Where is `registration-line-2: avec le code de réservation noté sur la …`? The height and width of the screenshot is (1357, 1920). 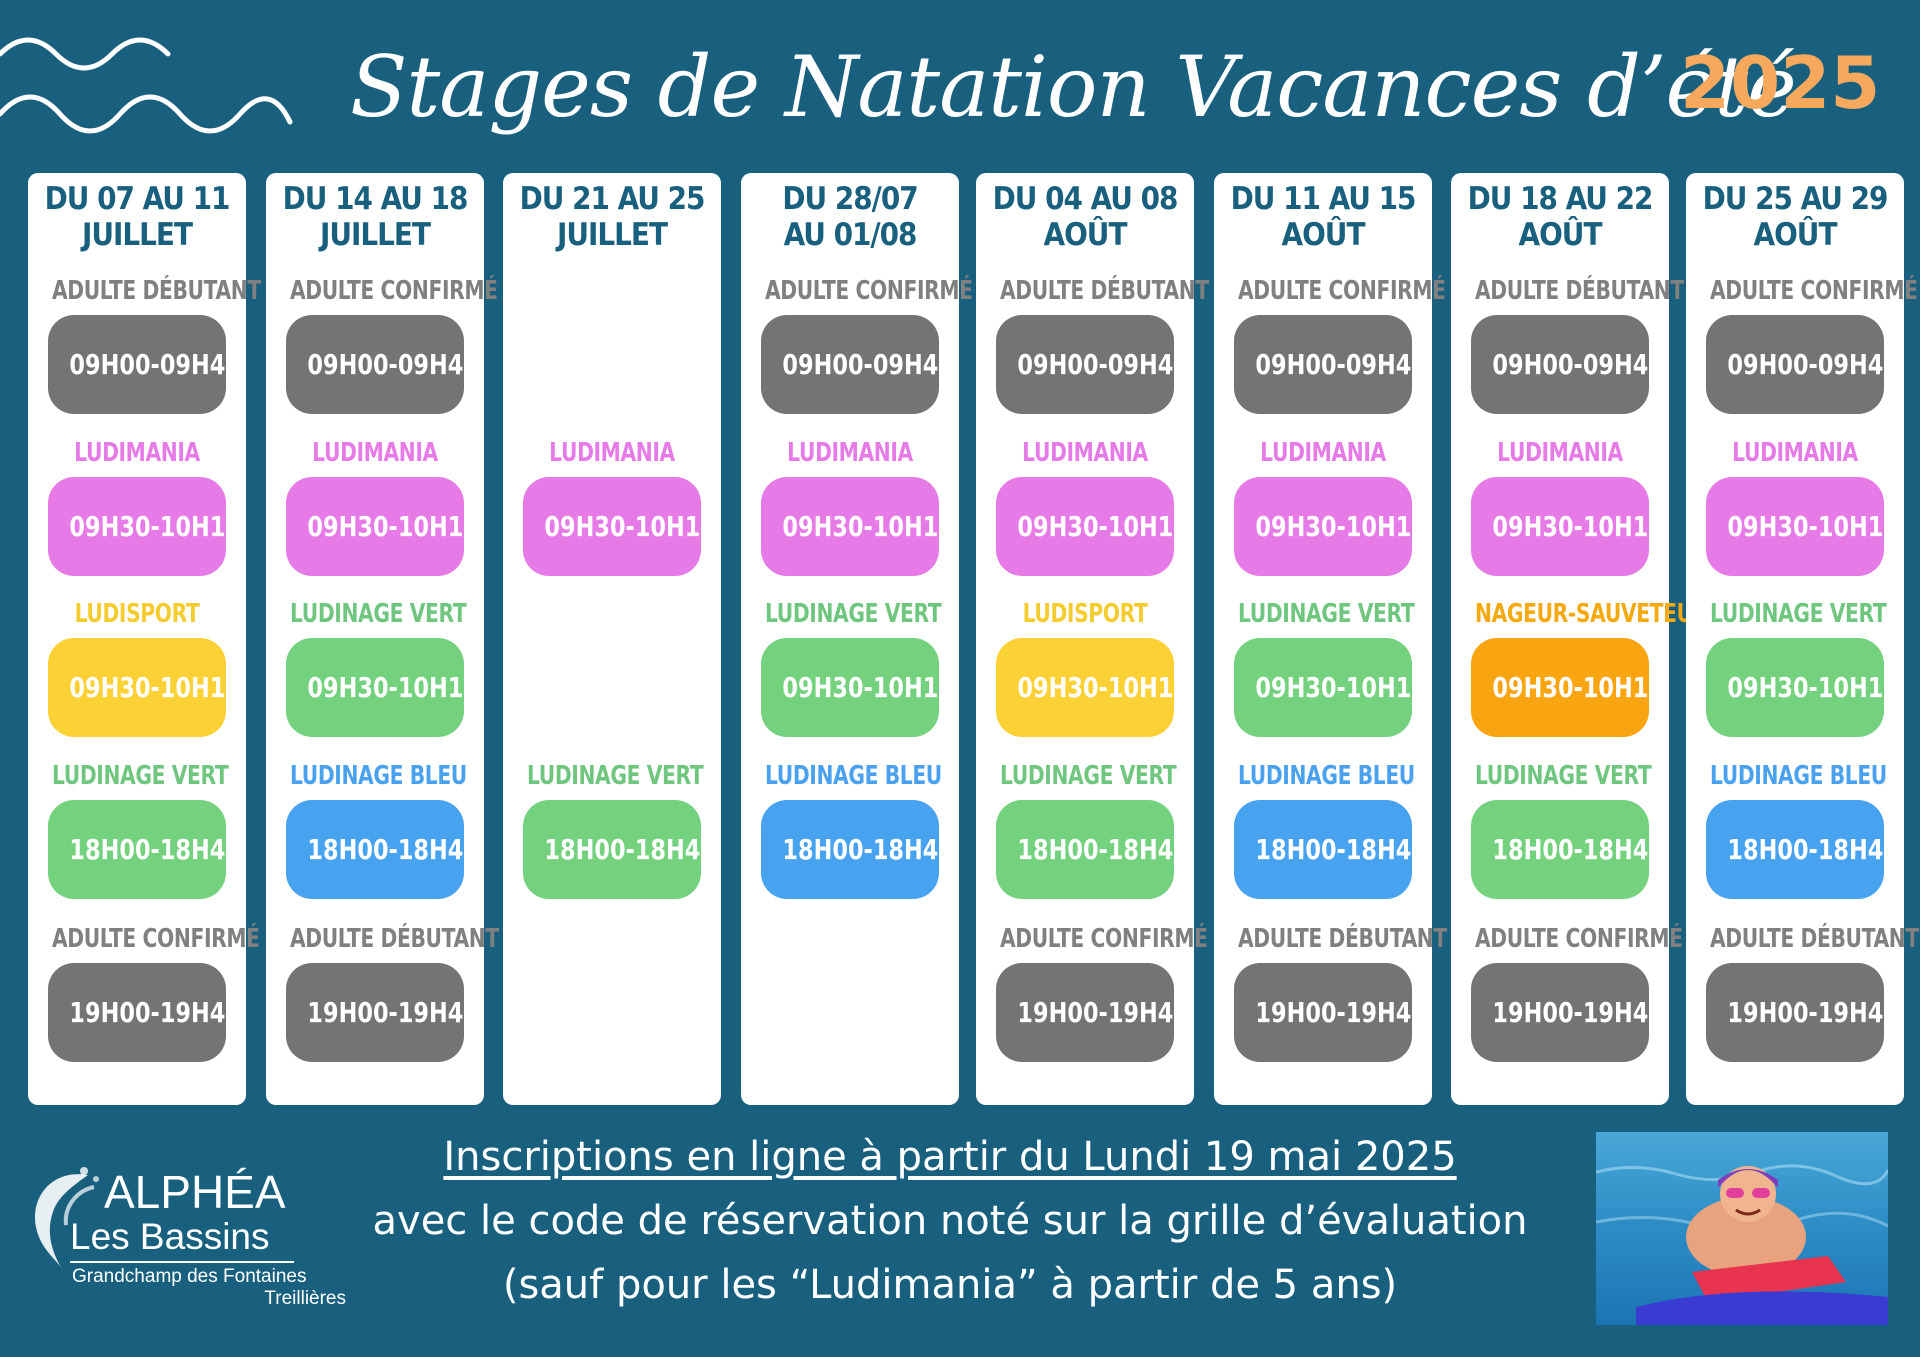
registration-line-2: avec le code de réservation noté sur la … is located at coordinates (950, 1221).